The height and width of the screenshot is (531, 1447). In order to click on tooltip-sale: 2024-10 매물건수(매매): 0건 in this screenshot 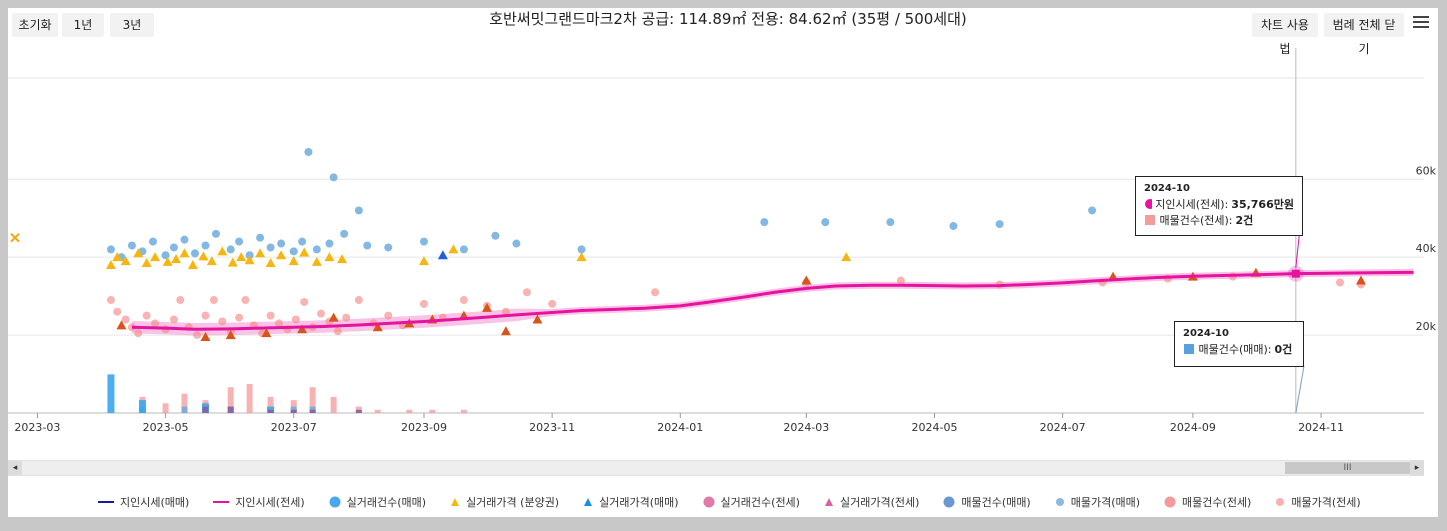, I will do `click(1239, 344)`.